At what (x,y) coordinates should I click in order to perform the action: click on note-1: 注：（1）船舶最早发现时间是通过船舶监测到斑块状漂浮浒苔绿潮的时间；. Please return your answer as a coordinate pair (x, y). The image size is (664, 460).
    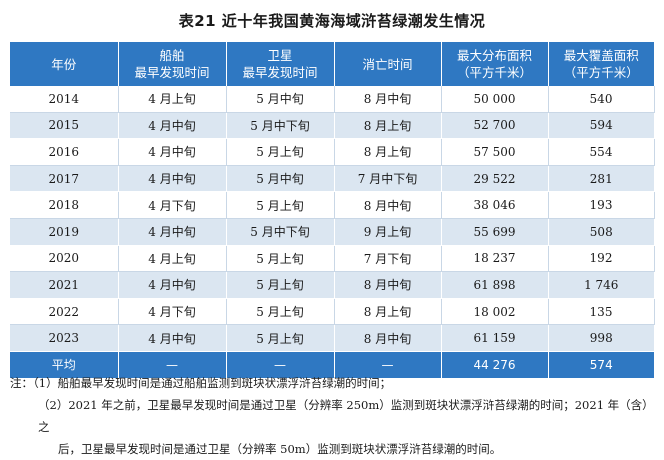
    Looking at the image, I should click on (201, 383).